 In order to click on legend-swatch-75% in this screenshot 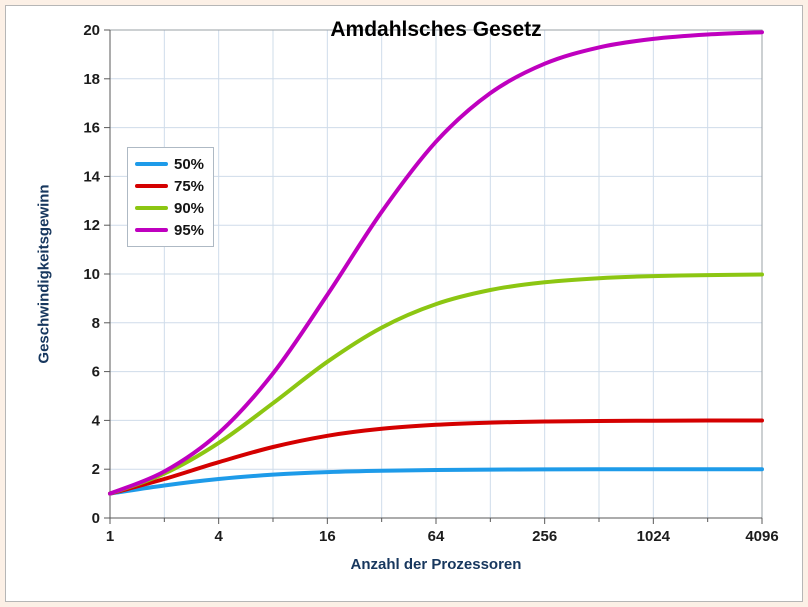, I will do `click(151, 186)`.